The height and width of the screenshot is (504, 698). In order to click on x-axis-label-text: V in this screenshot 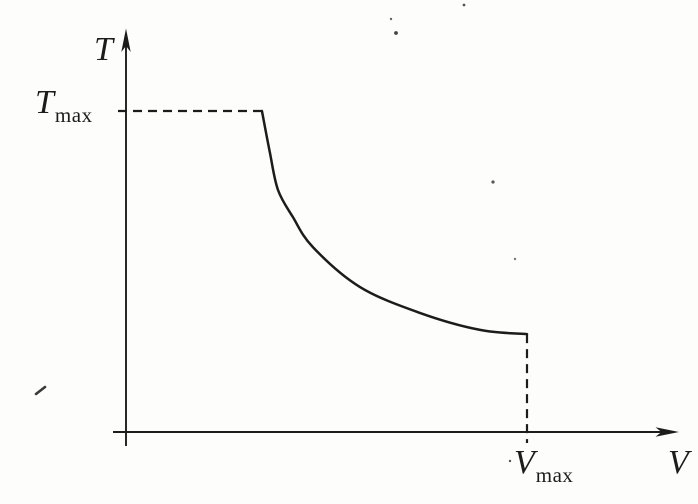, I will do `click(678, 462)`.